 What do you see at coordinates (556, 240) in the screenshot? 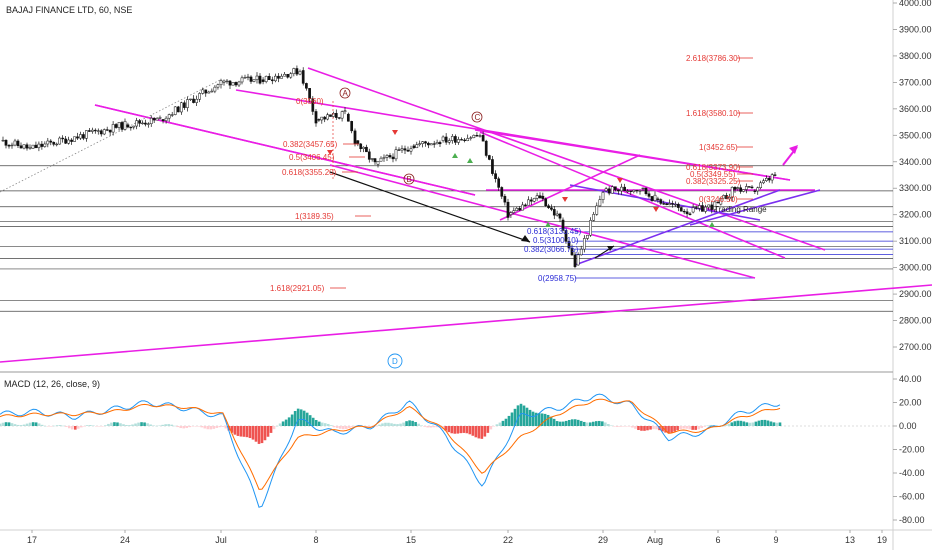
I see `fib-label-low: 0.5(3100.10)` at bounding box center [556, 240].